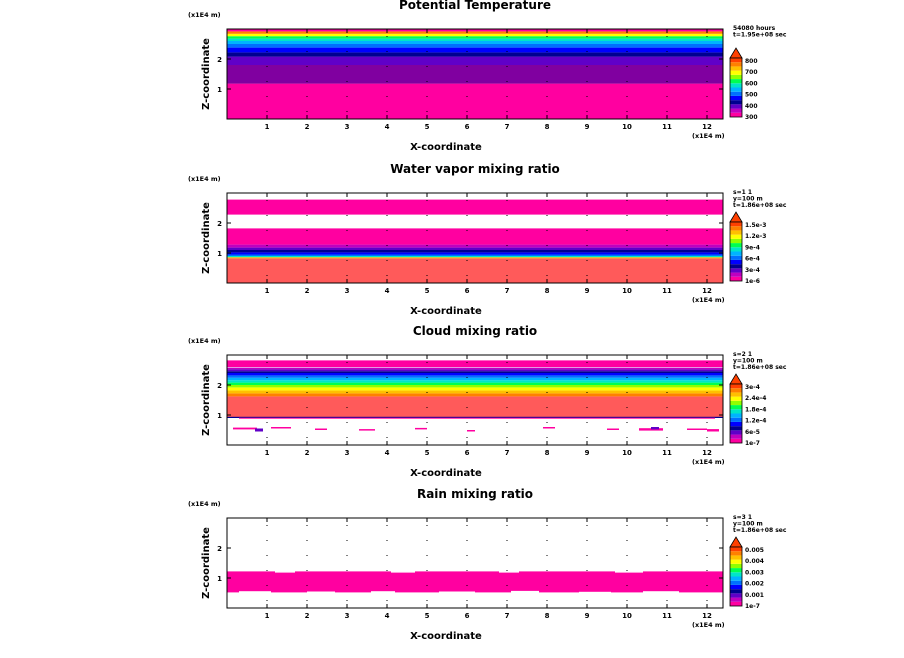  What do you see at coordinates (204, 15) in the screenshot?
I see `z-unit-label: (x1E4 m)` at bounding box center [204, 15].